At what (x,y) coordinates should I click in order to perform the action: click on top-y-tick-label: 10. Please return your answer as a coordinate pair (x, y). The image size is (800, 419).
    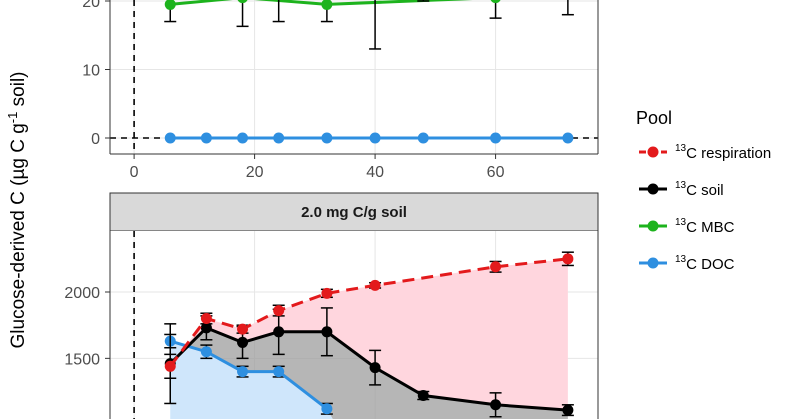
    Looking at the image, I should click on (91, 71).